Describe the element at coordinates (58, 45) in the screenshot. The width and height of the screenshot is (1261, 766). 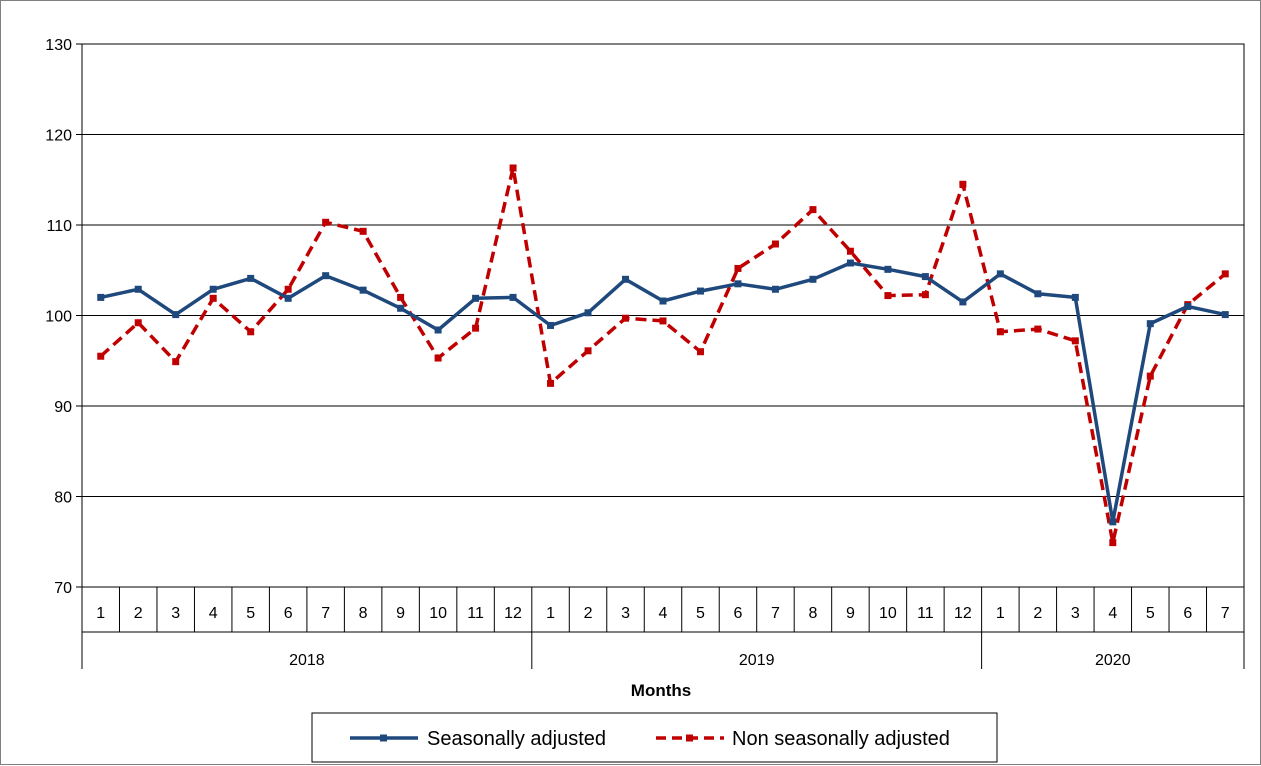
I see `y-tick-label-130: 130` at that location.